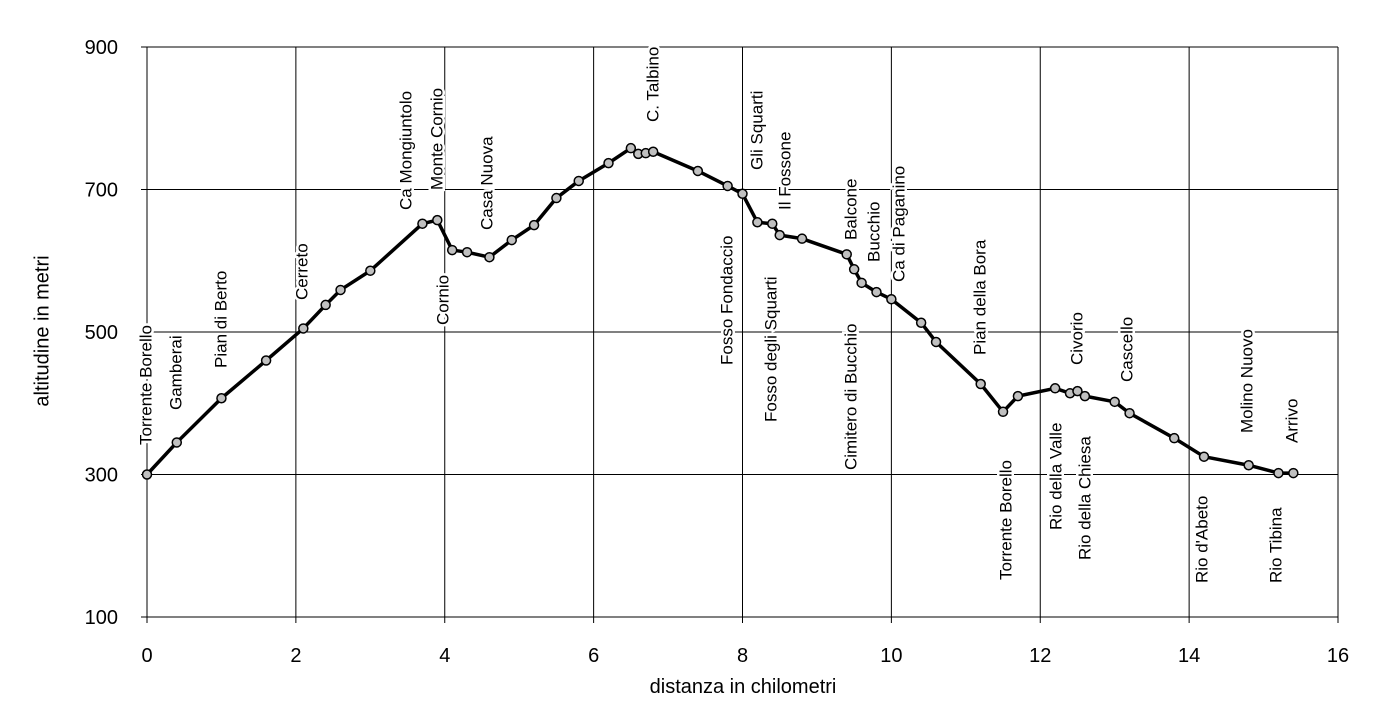 This screenshot has height=728, width=1380. I want to click on x-tick-label: 4, so click(444, 656).